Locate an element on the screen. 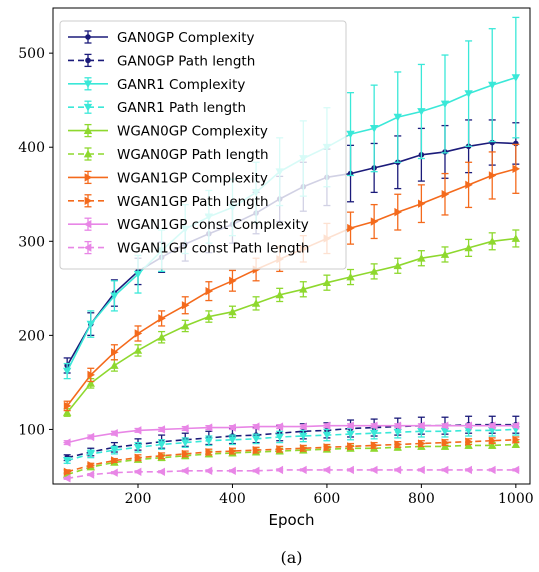 Image resolution: width=539 pixels, height=572 pixels. series-line is located at coordinates (291, 456).